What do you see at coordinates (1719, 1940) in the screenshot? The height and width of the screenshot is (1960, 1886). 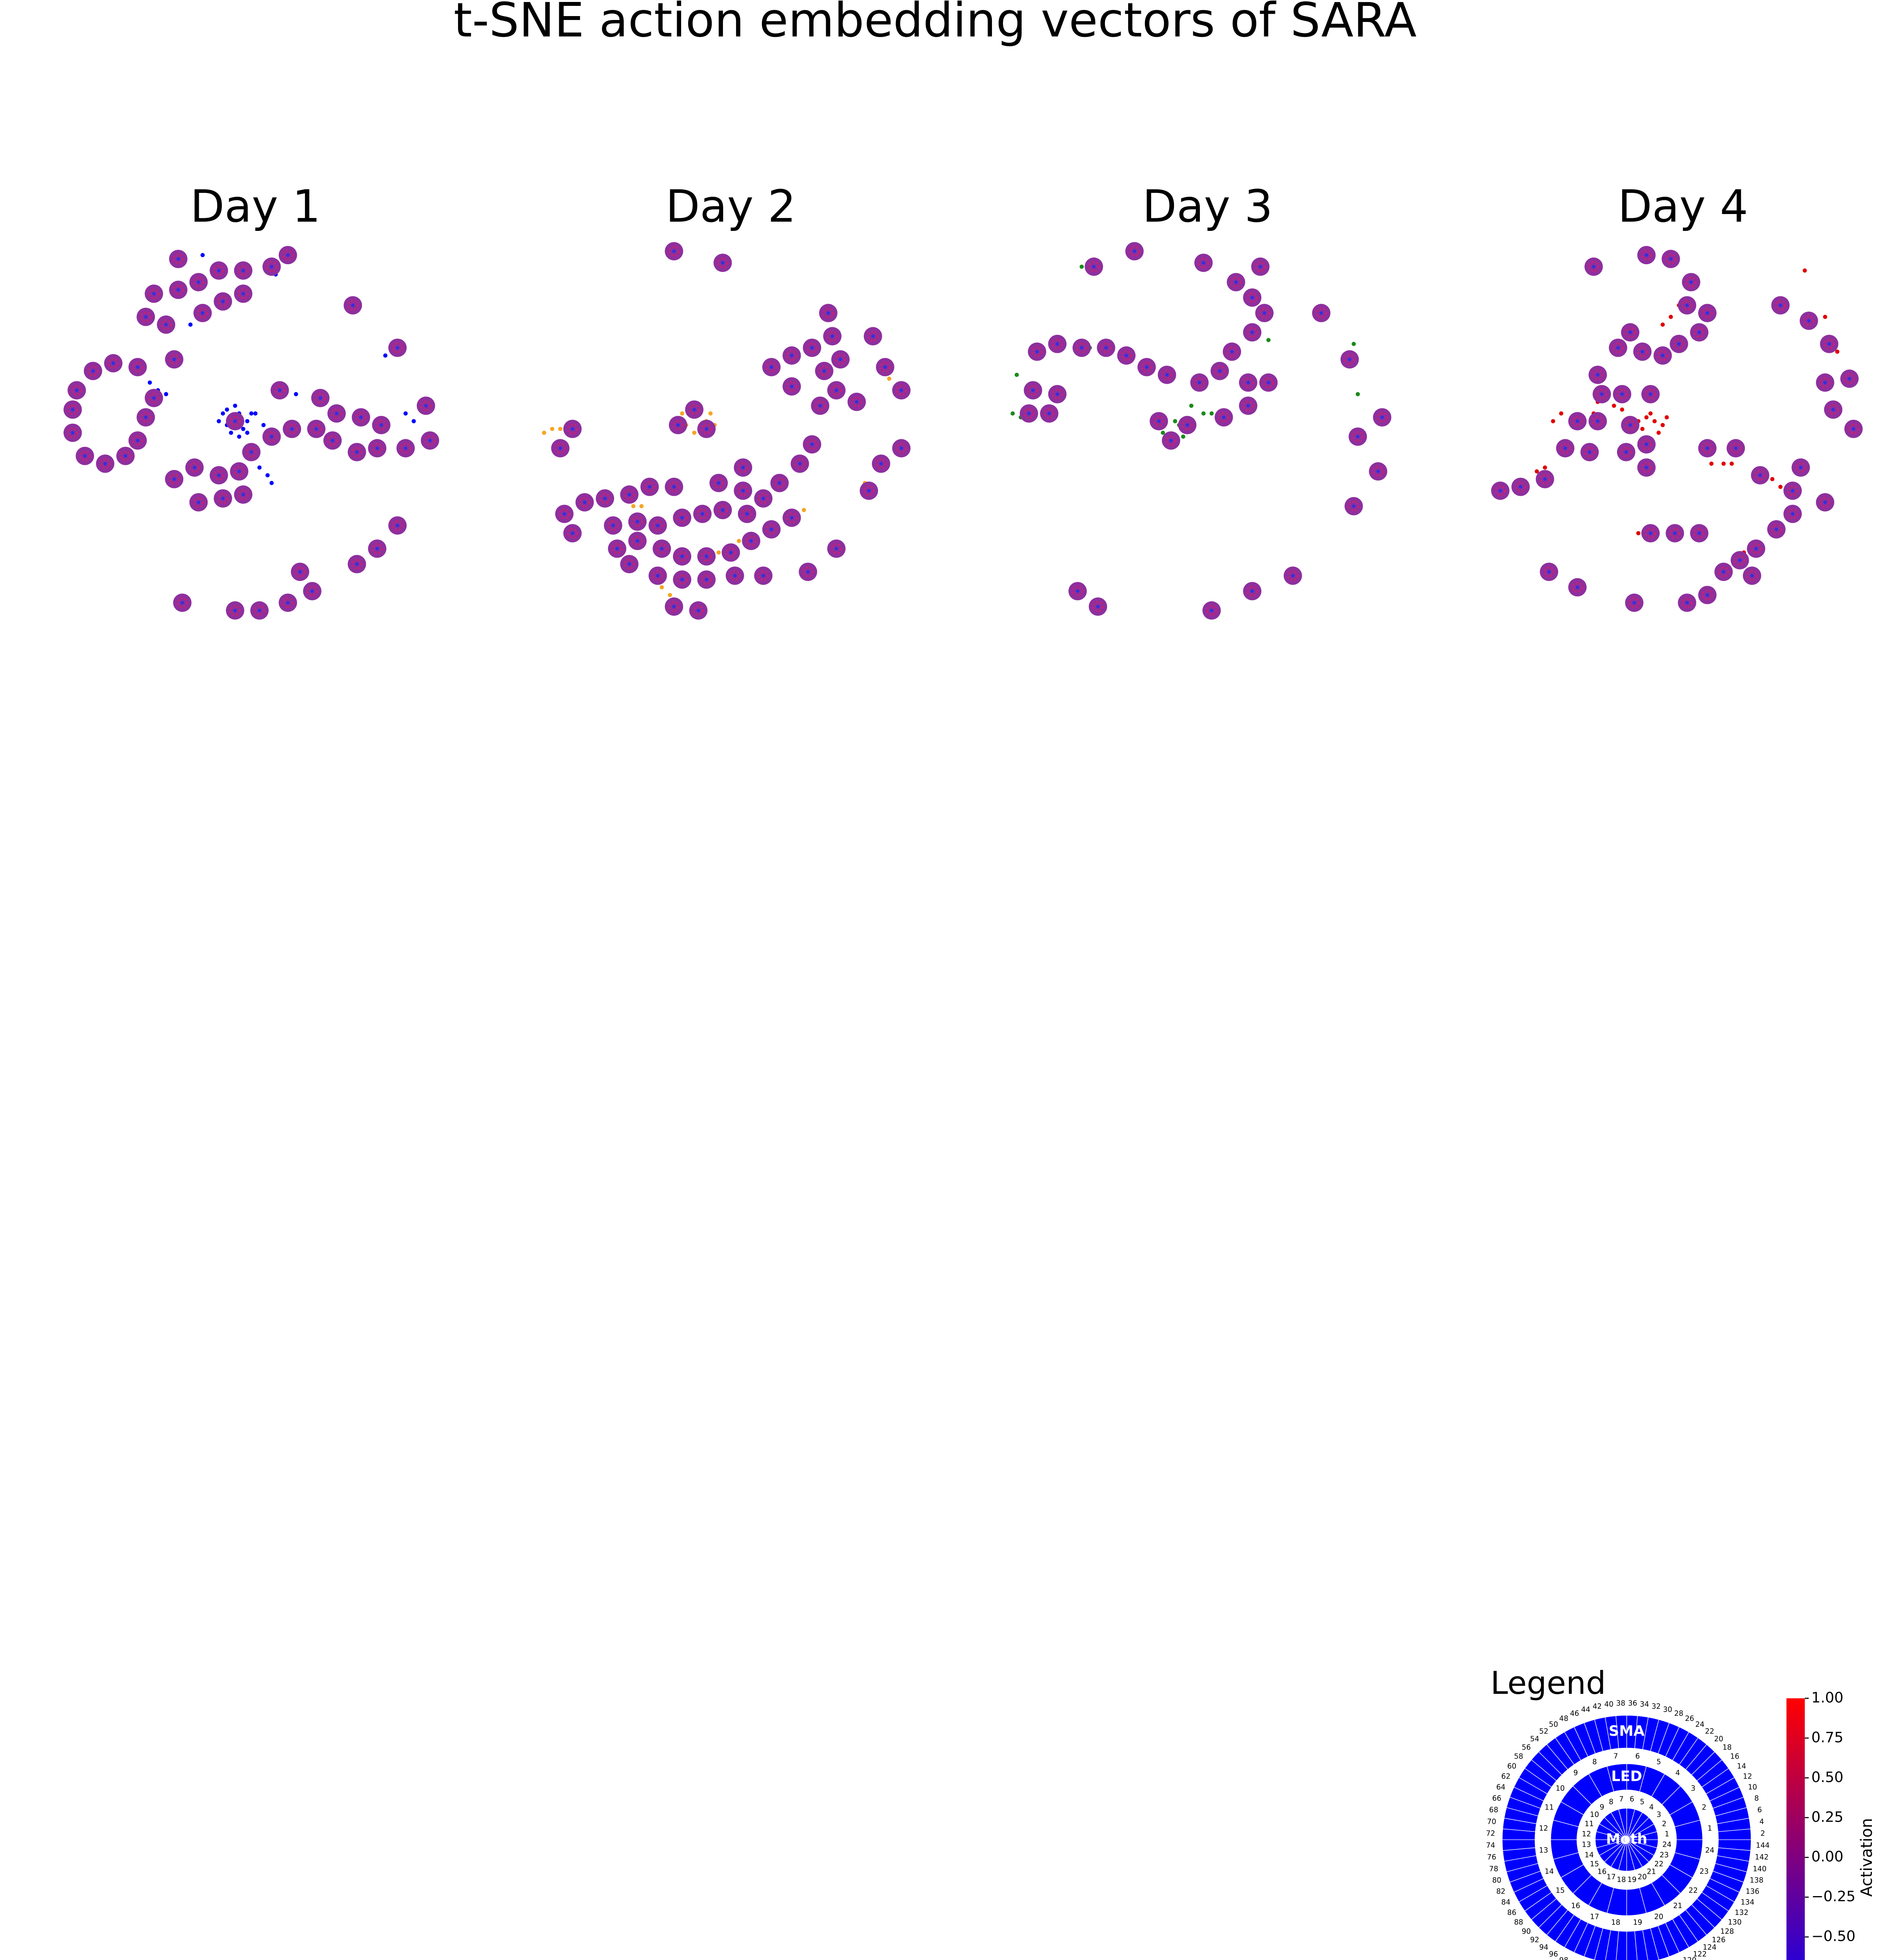 I see `segment-label: 126` at bounding box center [1719, 1940].